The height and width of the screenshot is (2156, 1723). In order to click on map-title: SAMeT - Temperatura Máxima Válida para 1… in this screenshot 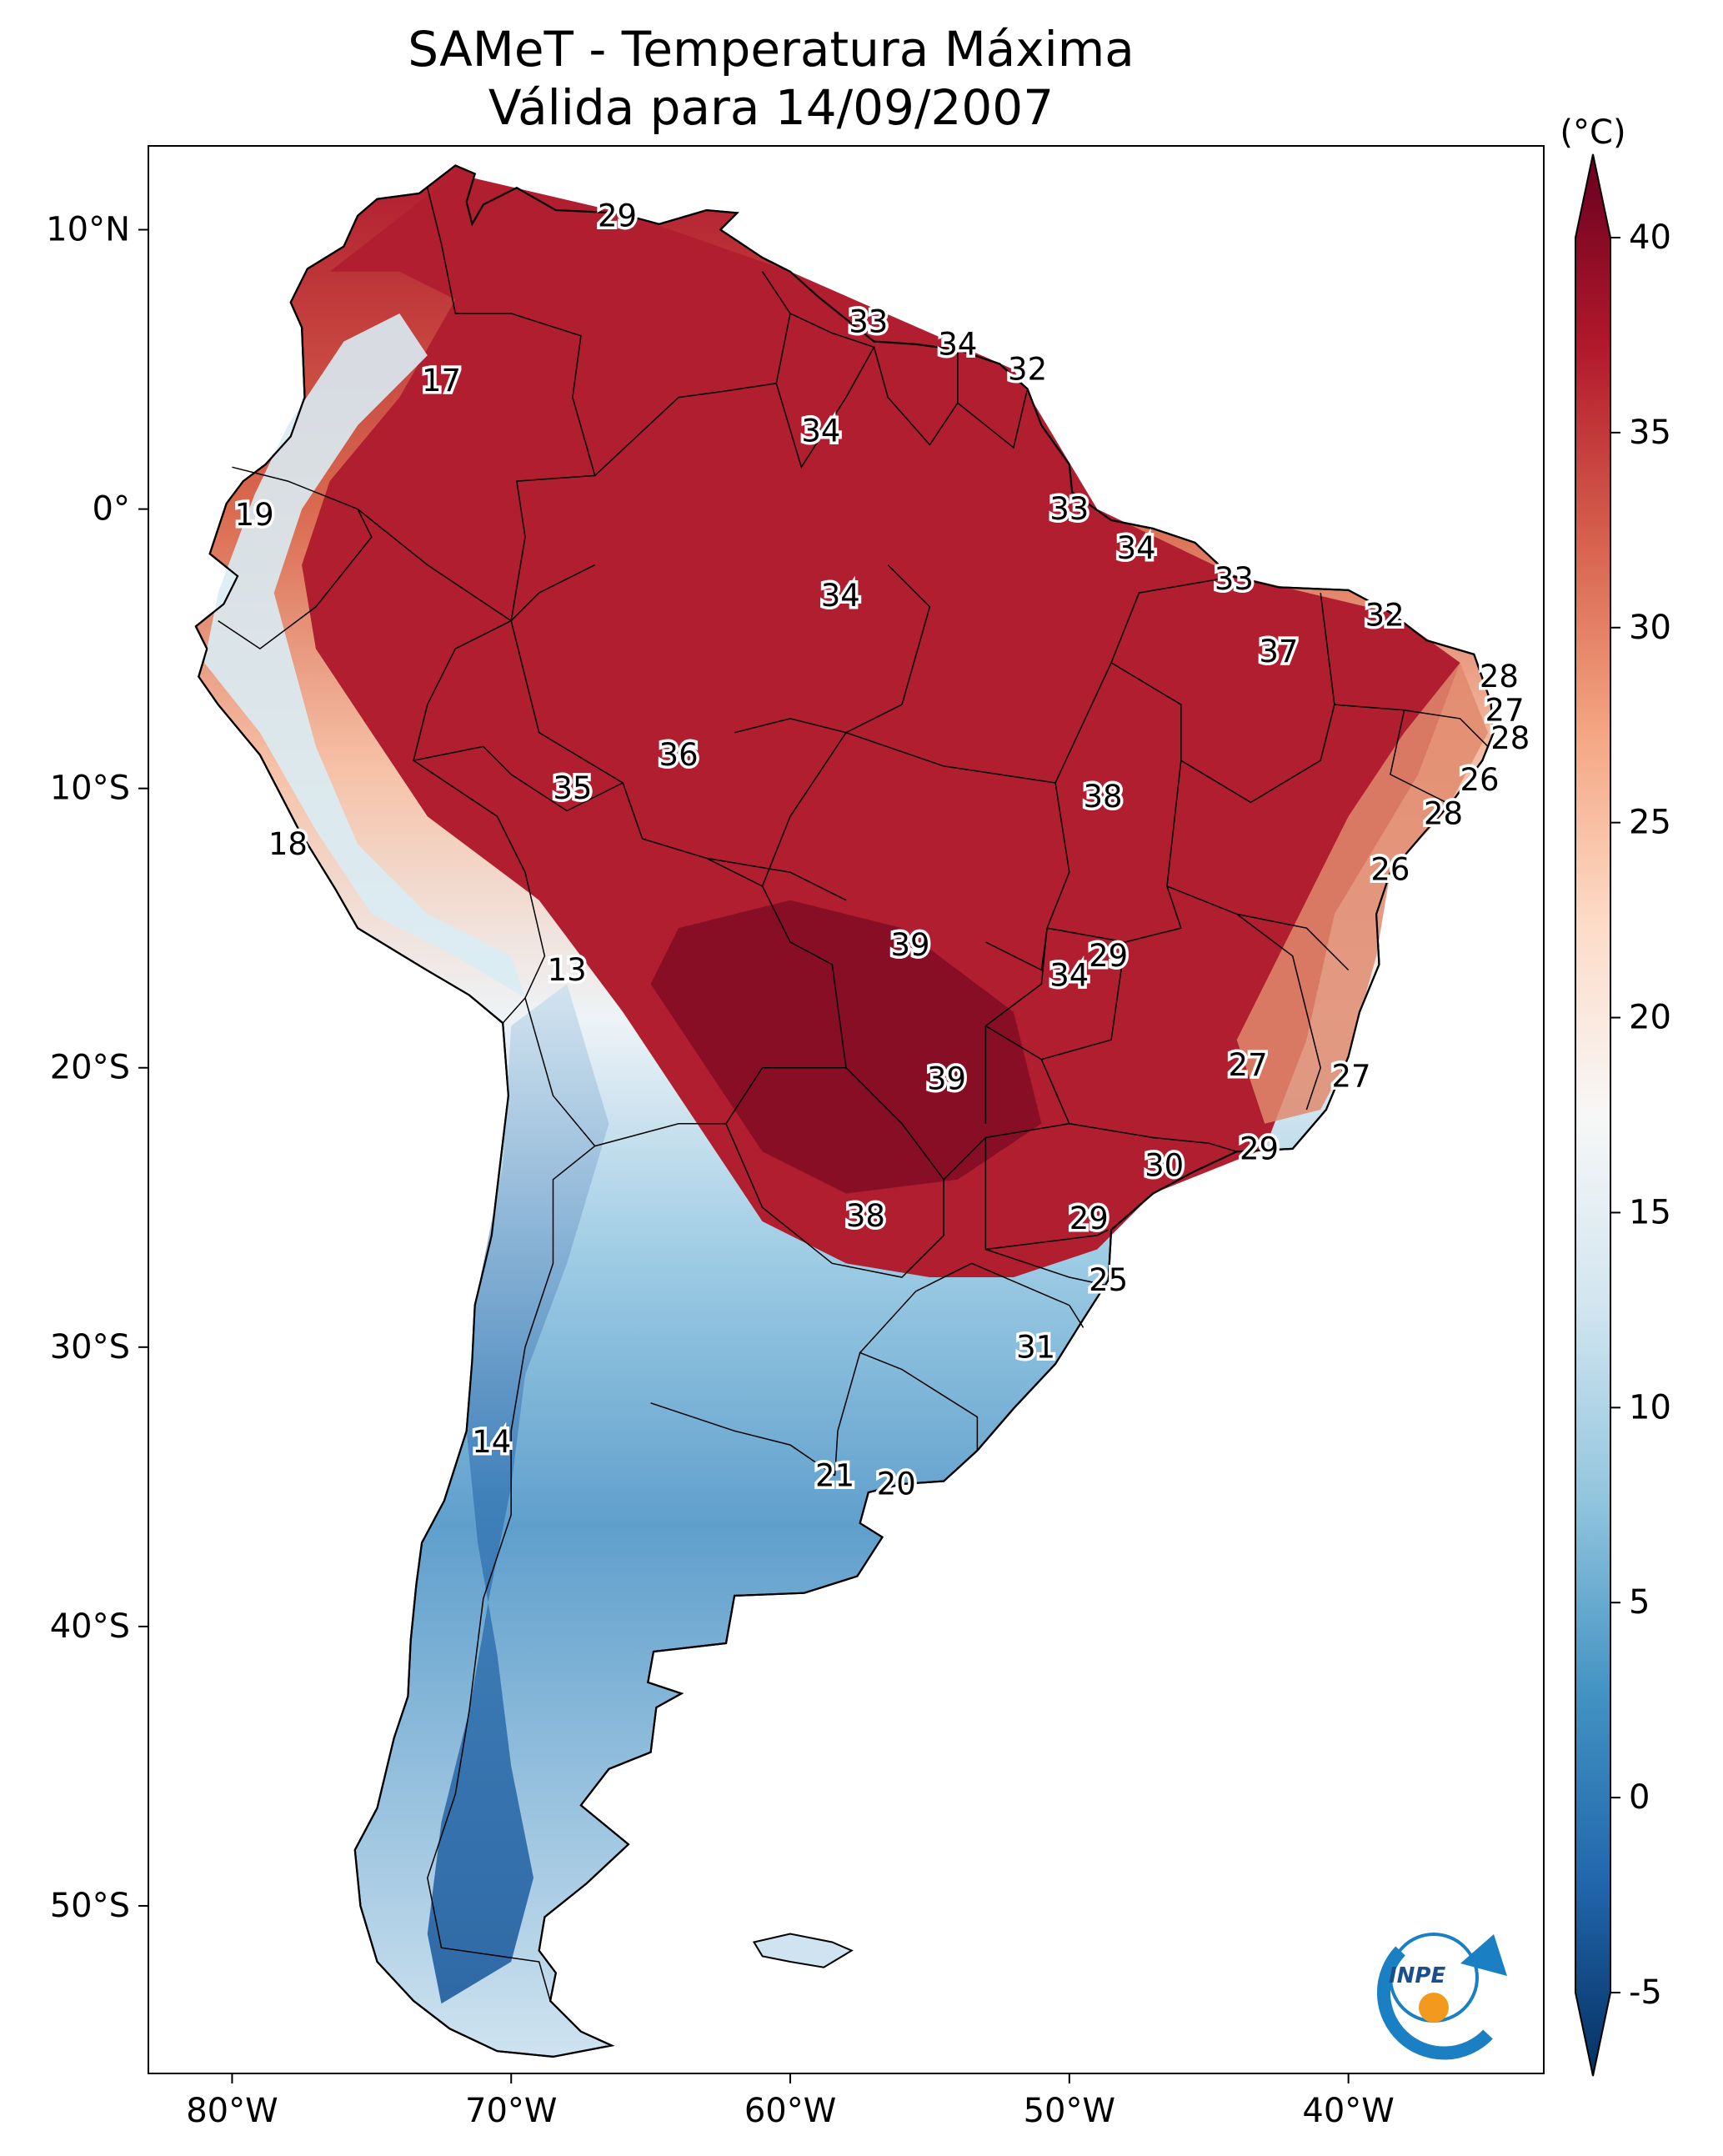, I will do `click(771, 78)`.